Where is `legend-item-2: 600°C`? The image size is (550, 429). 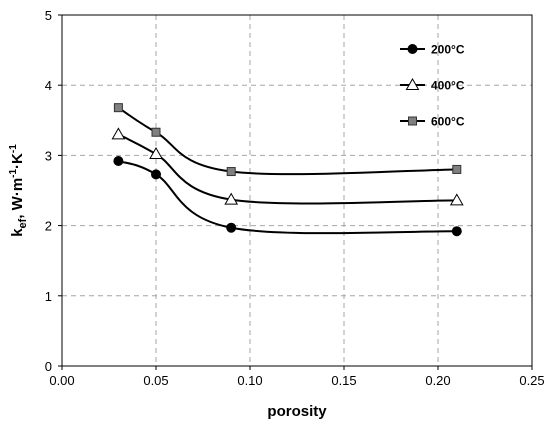 legend-item-2: 600°C is located at coordinates (432, 122).